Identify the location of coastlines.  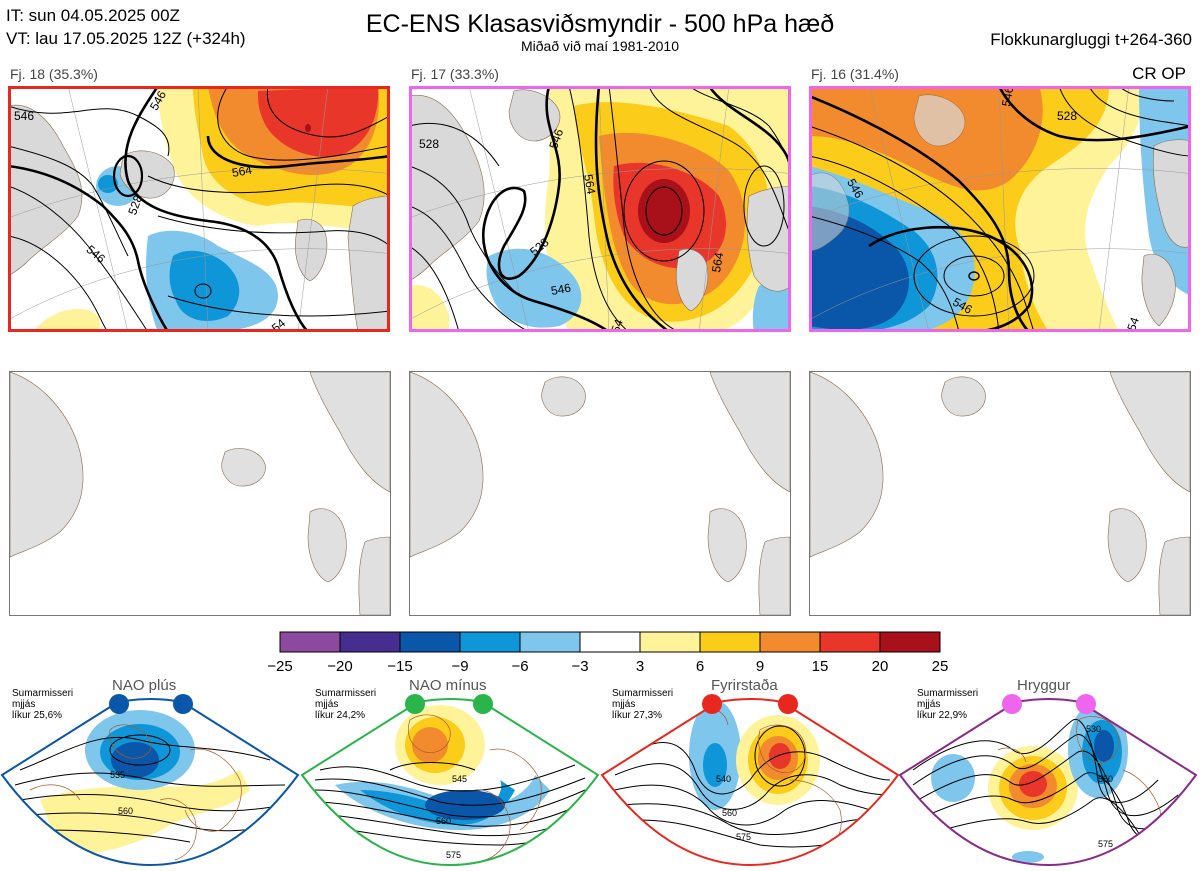
(475, 787).